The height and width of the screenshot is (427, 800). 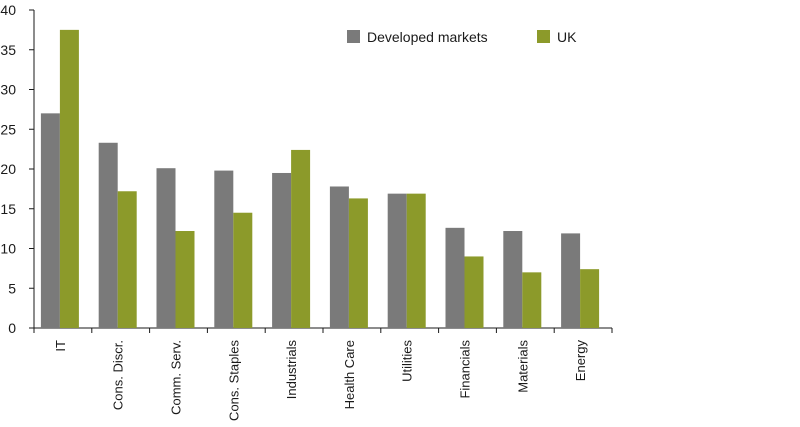 What do you see at coordinates (8, 129) in the screenshot?
I see `y-tick-label: 25` at bounding box center [8, 129].